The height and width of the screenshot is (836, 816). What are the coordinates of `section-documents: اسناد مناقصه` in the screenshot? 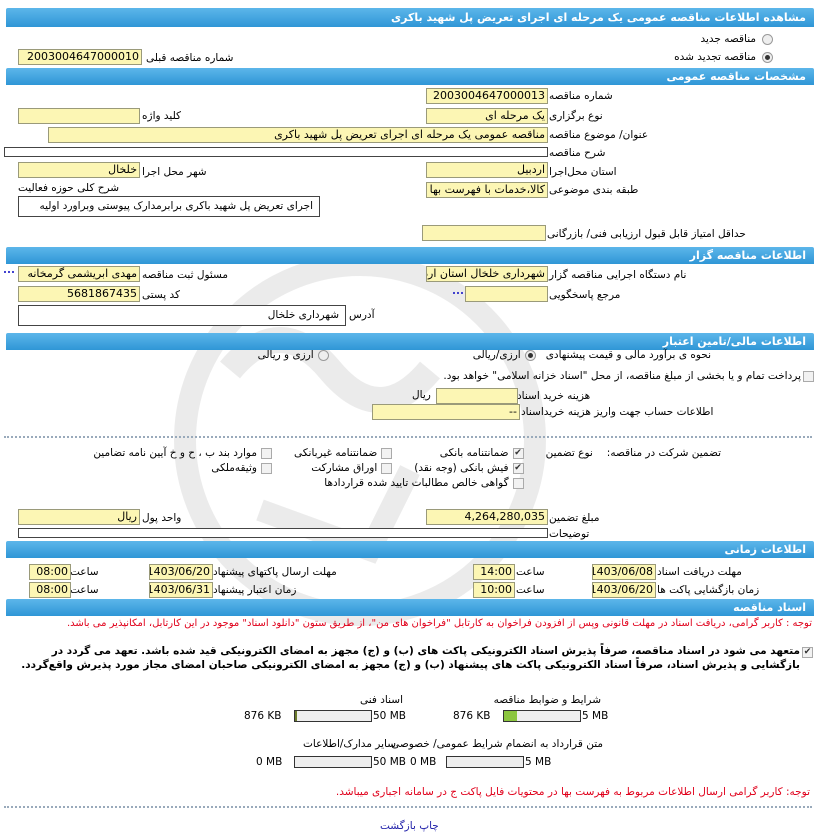 It's located at (410, 607).